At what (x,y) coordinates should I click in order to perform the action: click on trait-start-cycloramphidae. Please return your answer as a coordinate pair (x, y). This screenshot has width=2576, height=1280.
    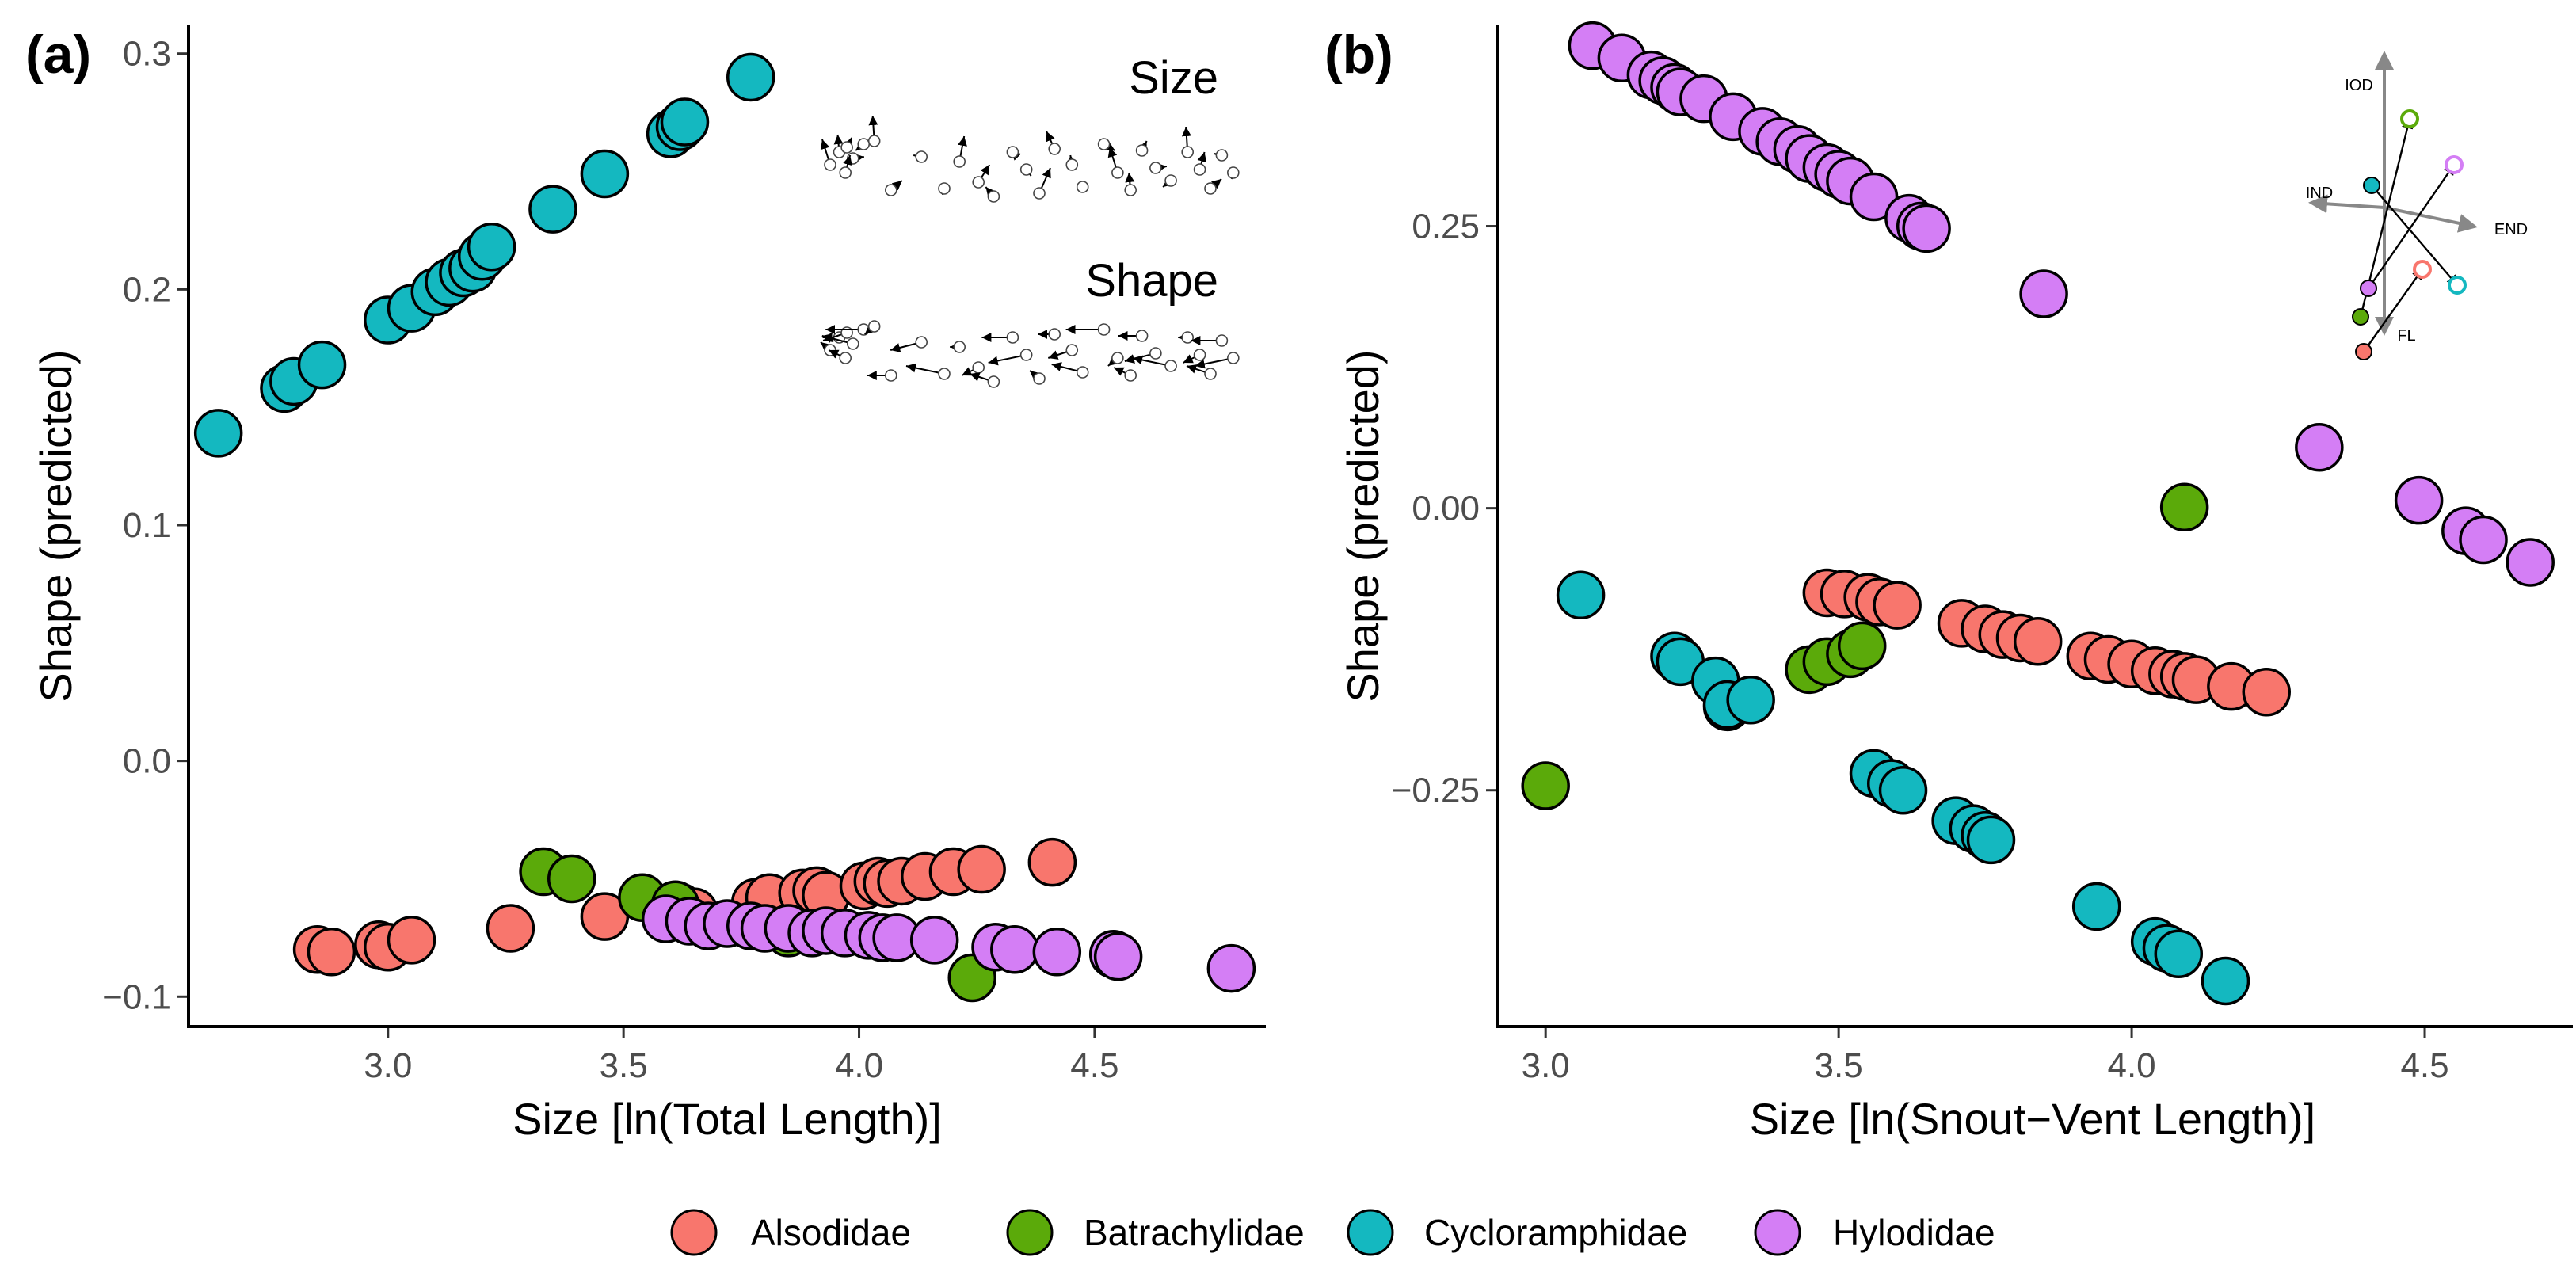
    Looking at the image, I should click on (2372, 185).